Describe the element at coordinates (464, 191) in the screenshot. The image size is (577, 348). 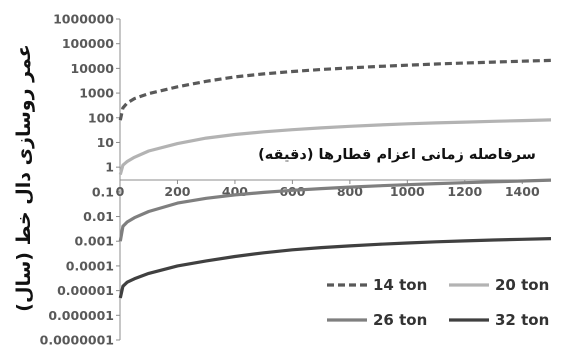
I see `x-tick-label: 1200` at that location.